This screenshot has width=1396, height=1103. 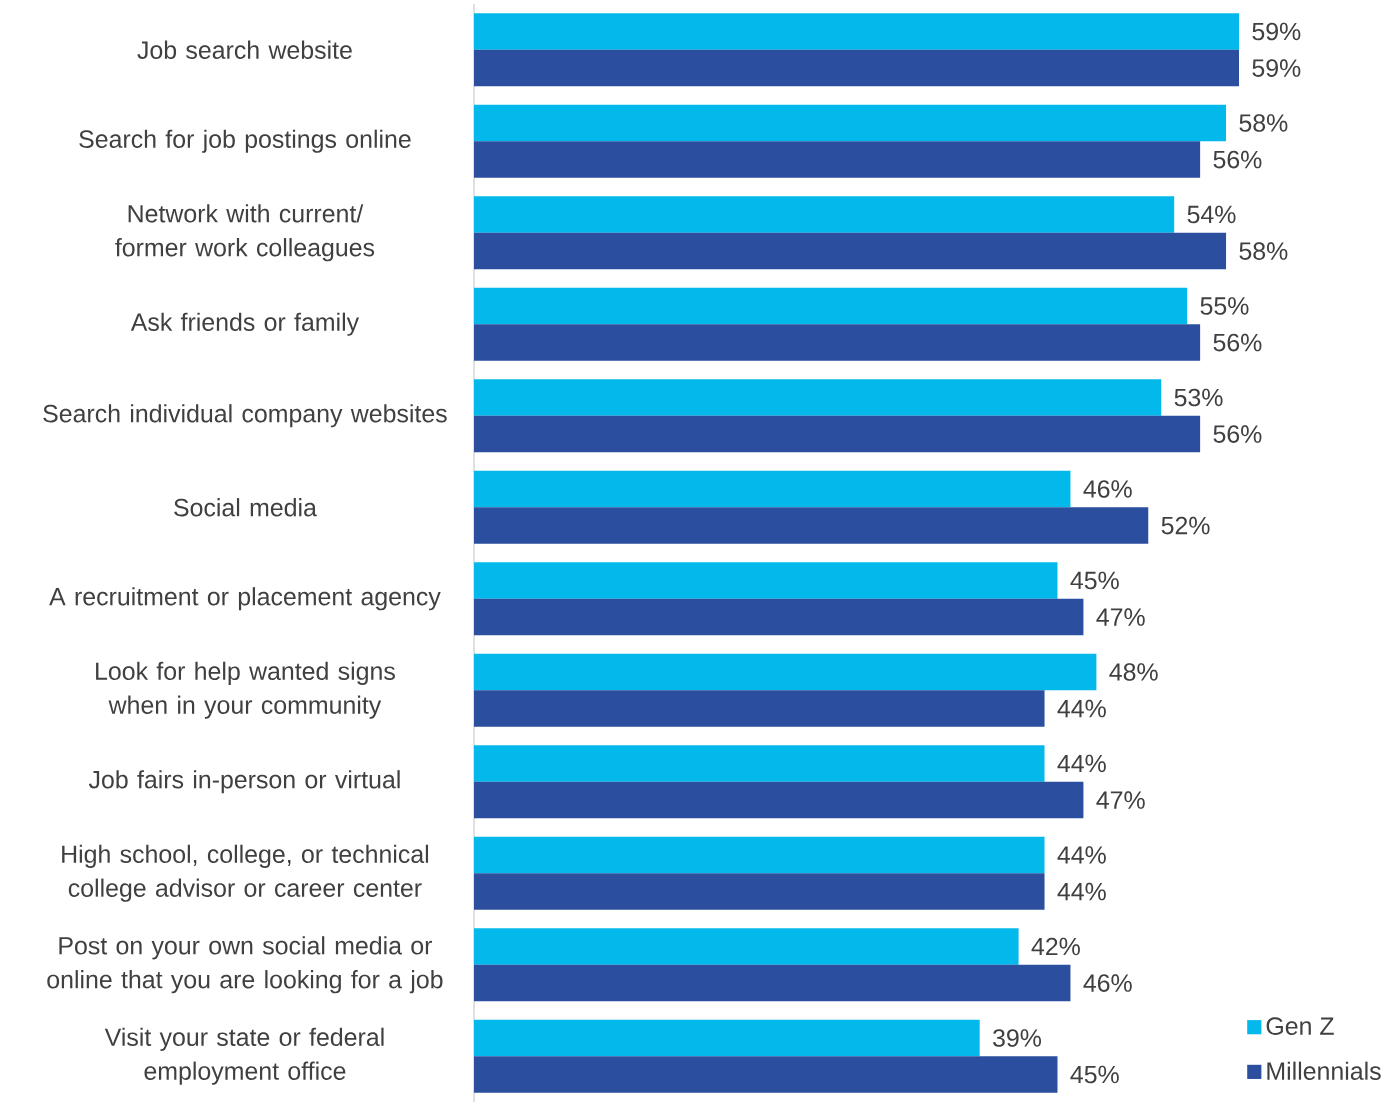 What do you see at coordinates (245, 416) in the screenshot?
I see `y-tick-label: Search individual company websites` at bounding box center [245, 416].